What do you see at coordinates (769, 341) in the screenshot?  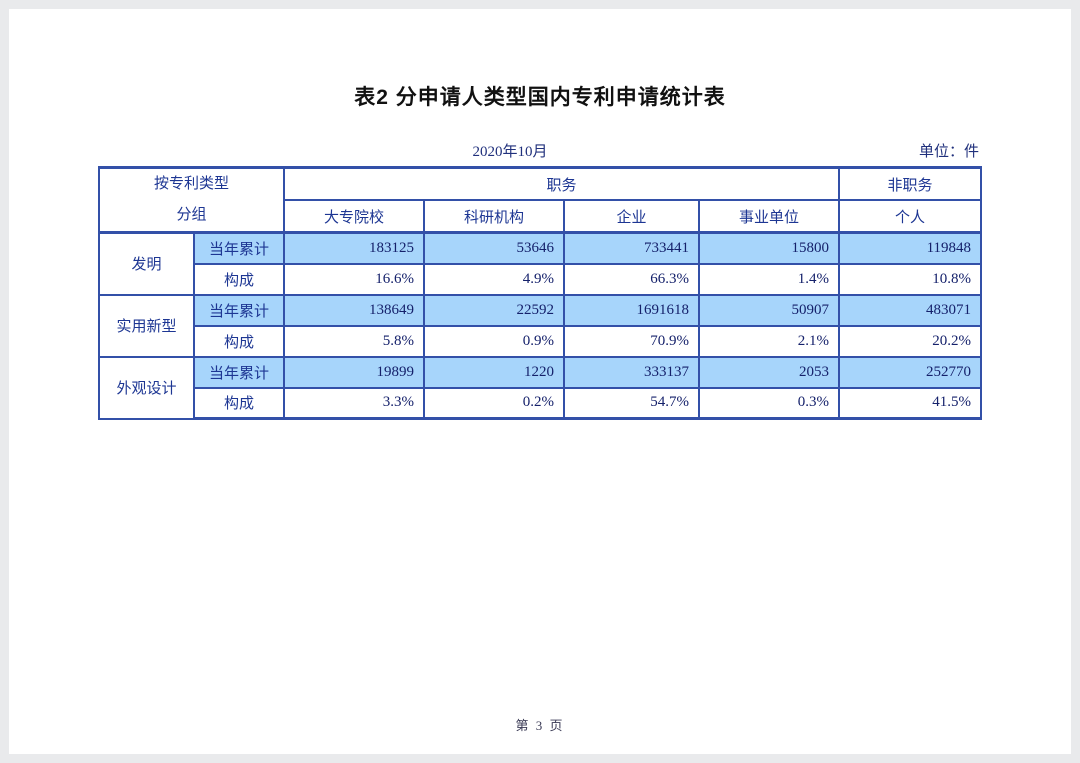 I see `percent-cell: 2.1%` at bounding box center [769, 341].